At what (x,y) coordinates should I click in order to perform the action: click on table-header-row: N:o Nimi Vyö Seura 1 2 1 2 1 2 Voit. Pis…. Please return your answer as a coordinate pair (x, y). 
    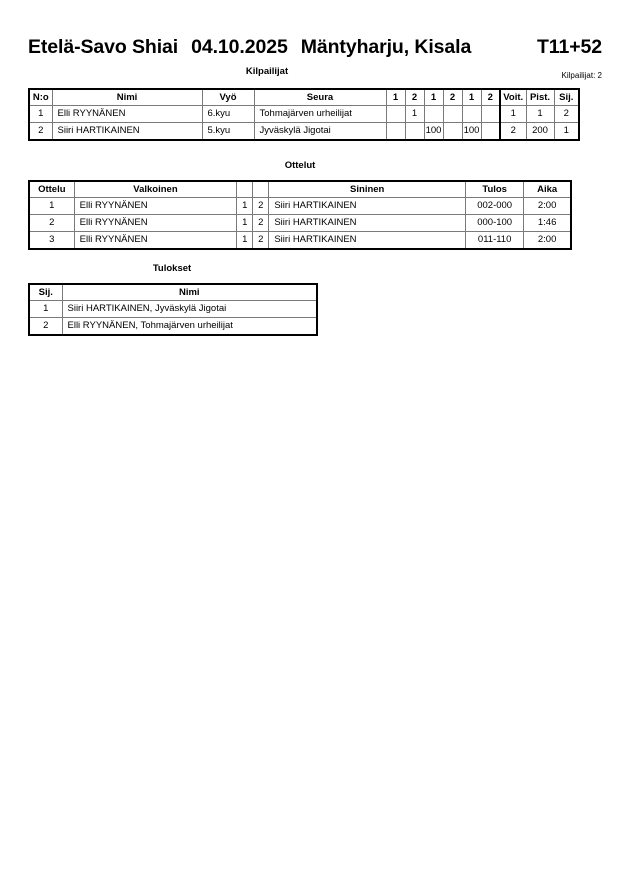
    Looking at the image, I should click on (304, 97).